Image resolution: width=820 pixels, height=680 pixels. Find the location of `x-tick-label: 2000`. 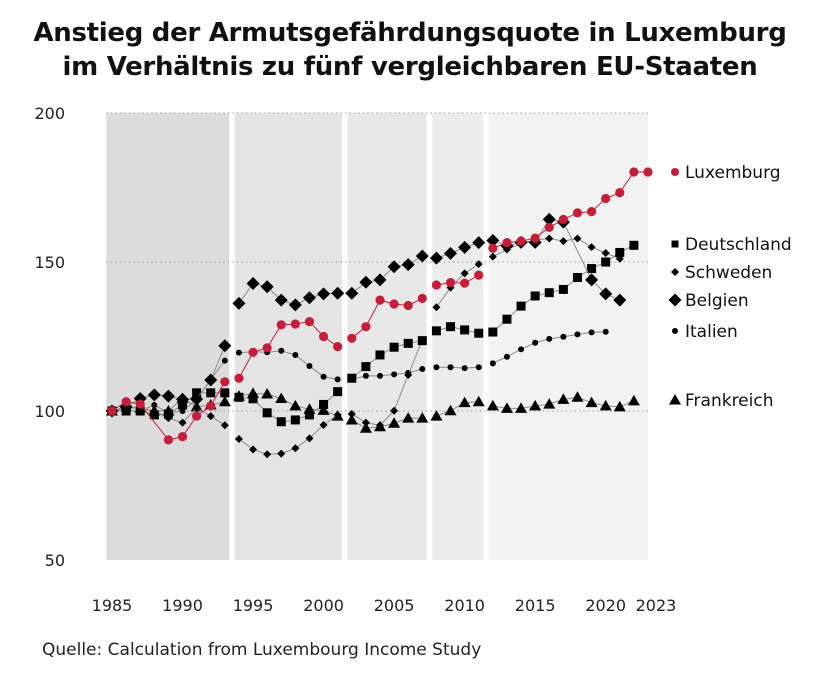

x-tick-label: 2000 is located at coordinates (323, 605).